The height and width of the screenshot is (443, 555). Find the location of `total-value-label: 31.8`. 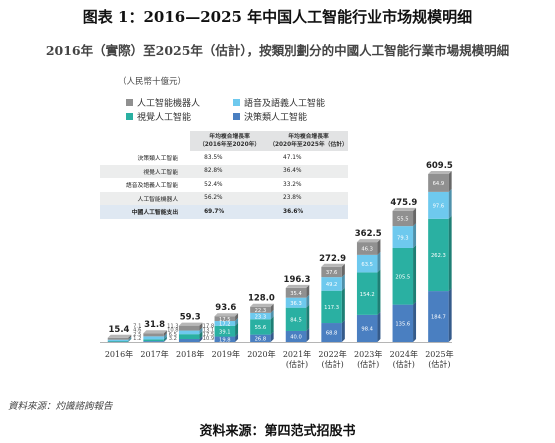

total-value-label: 31.8 is located at coordinates (154, 325).